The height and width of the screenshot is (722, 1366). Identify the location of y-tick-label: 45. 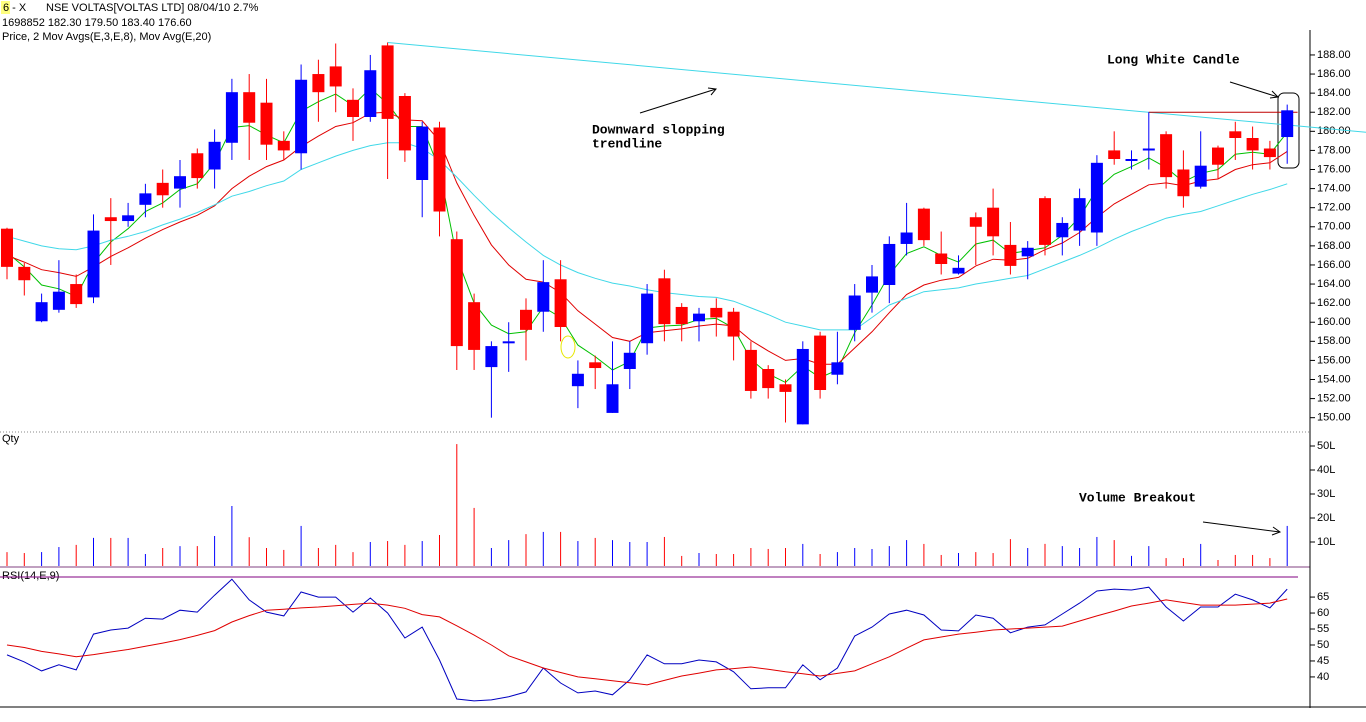
(1323, 661).